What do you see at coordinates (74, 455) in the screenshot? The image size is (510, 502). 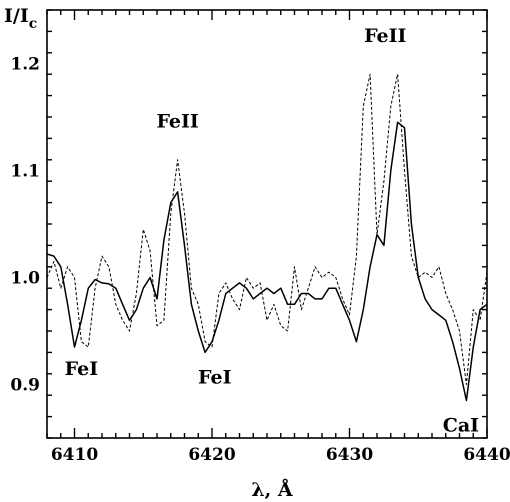 I see `x-tick-label: 6410` at bounding box center [74, 455].